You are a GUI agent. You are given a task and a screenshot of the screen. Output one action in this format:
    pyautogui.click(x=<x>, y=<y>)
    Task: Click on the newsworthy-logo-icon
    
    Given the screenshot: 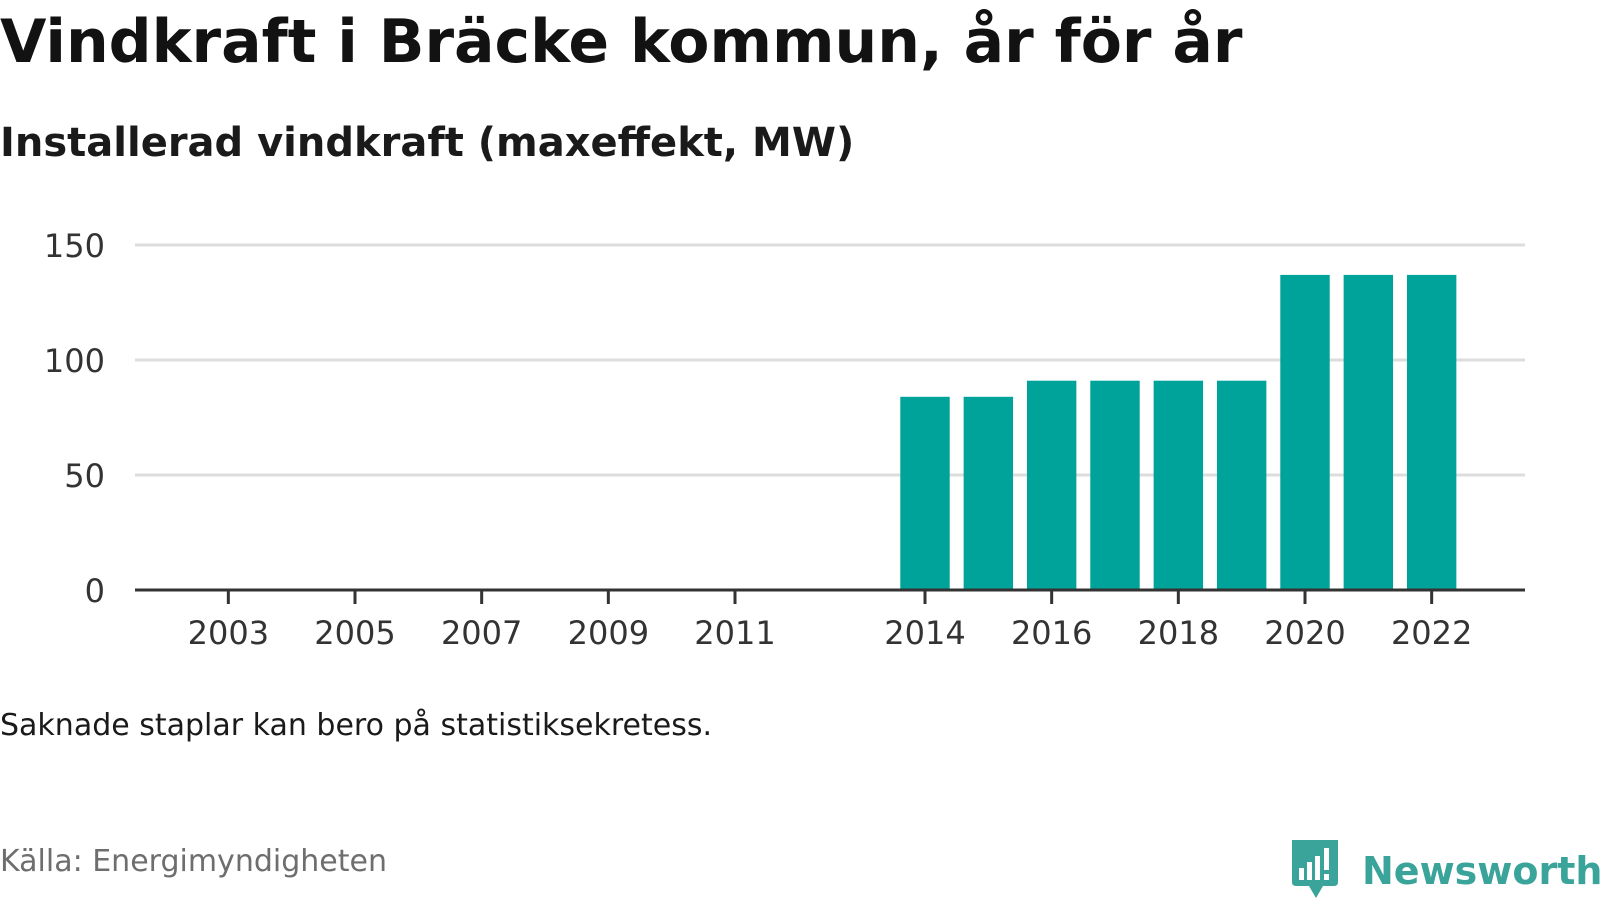 What is the action you would take?
    pyautogui.click(x=1315, y=869)
    